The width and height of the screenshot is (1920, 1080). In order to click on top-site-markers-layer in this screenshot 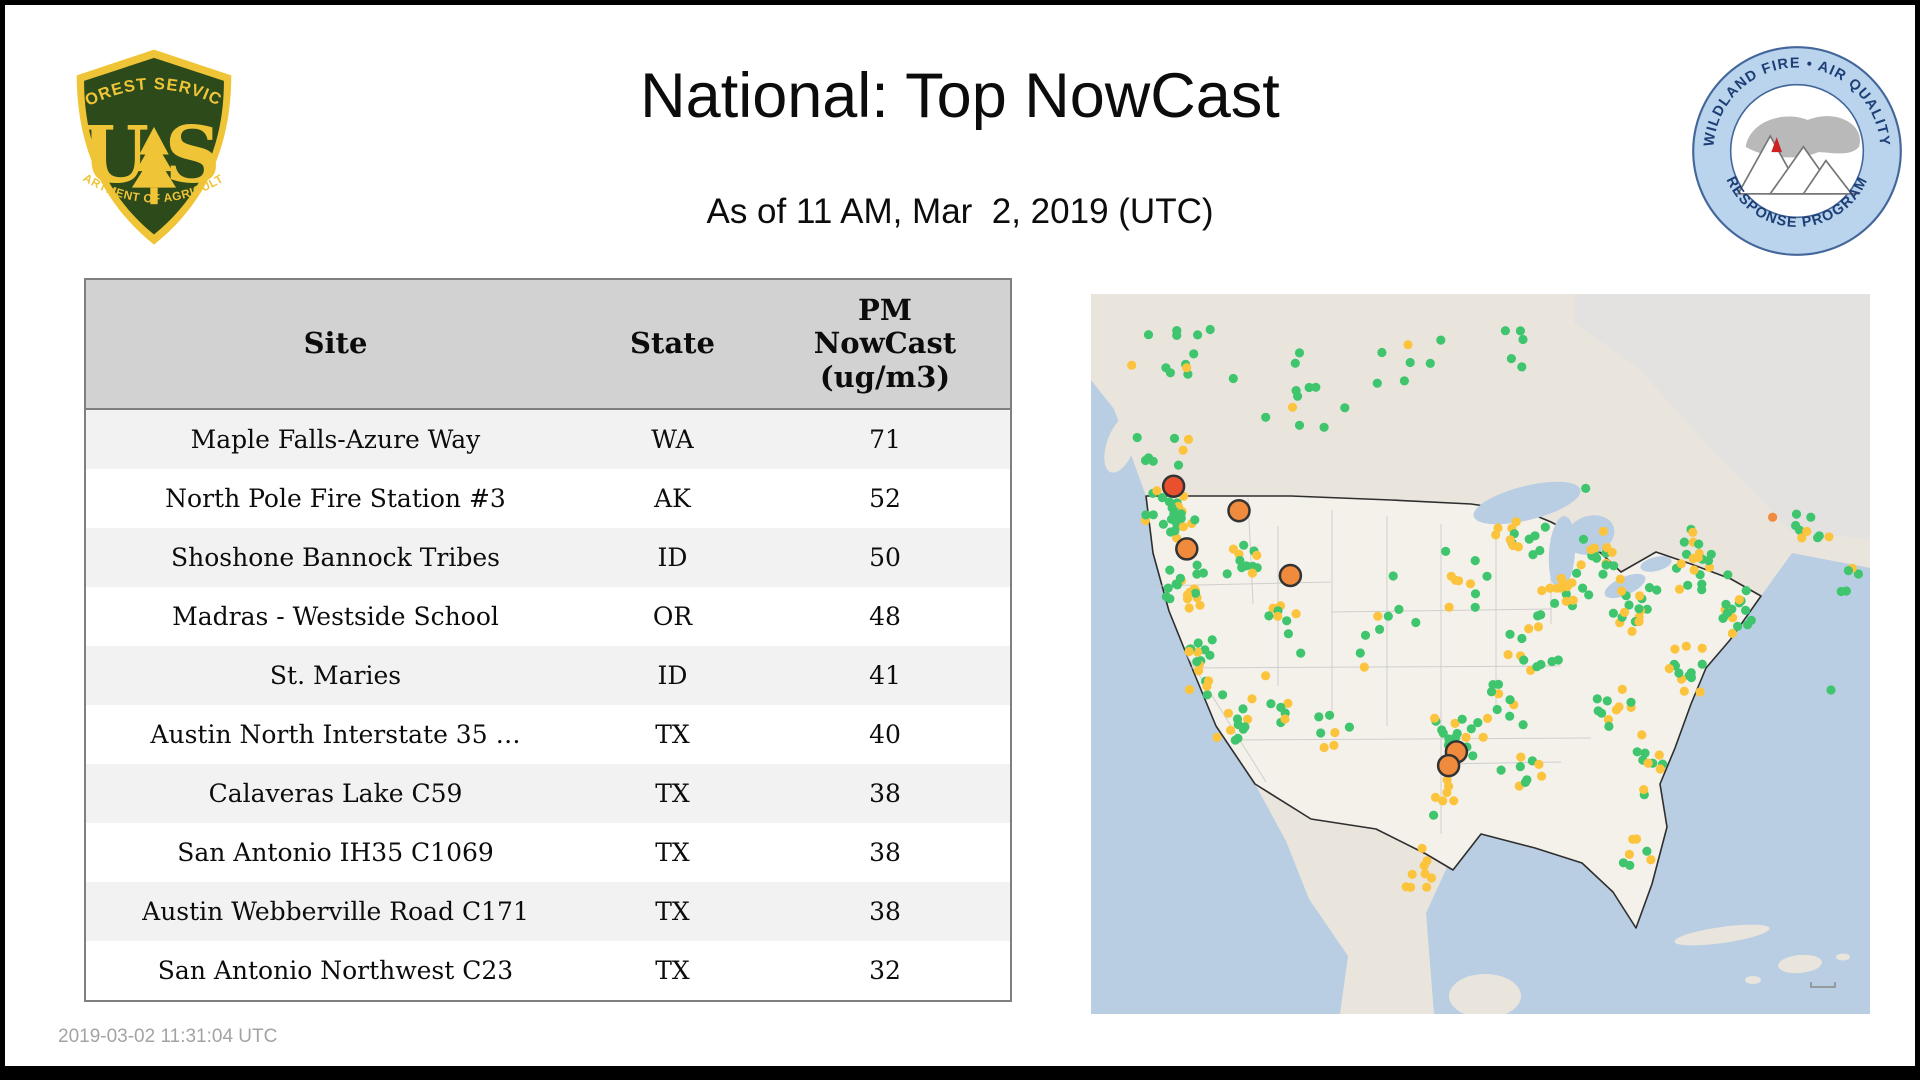, I will do `click(1315, 626)`.